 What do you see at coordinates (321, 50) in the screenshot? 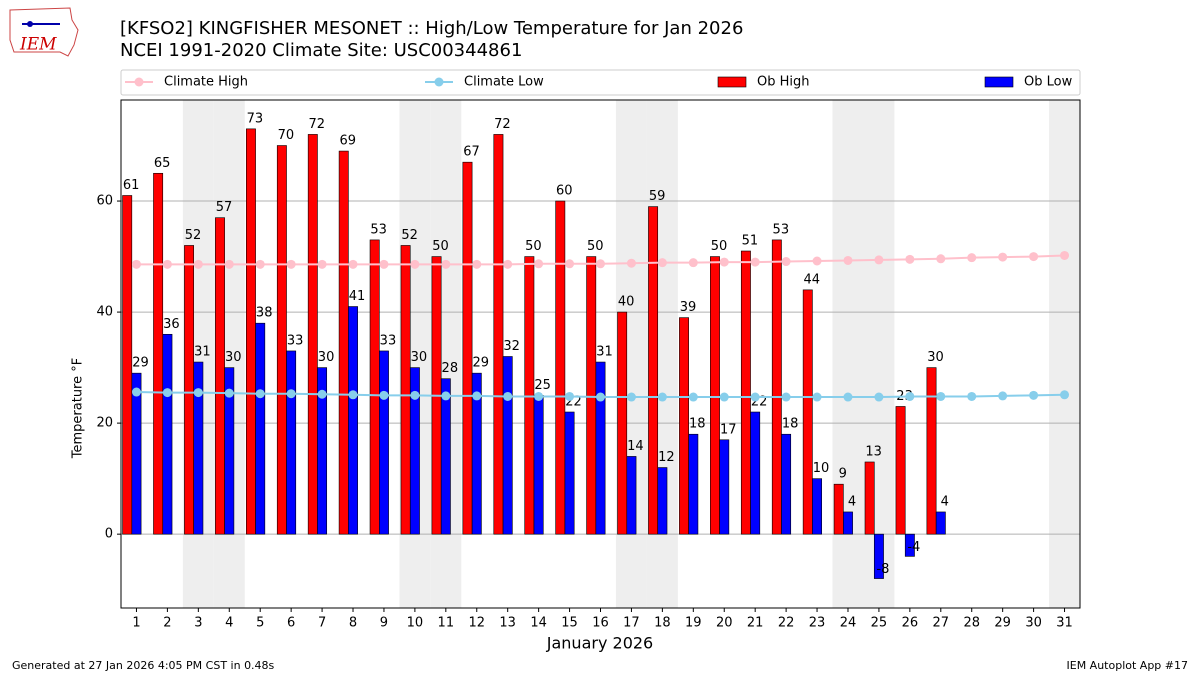
I see `chart-subtitle: NCEI 1991-2020 Climate Site: USC00344861` at bounding box center [321, 50].